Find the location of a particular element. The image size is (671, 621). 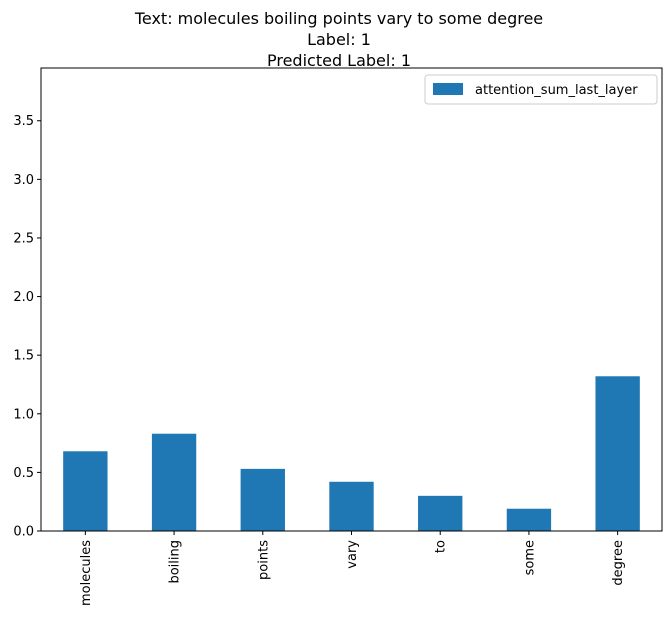

y-tick-label: 3.0 is located at coordinates (23, 180).